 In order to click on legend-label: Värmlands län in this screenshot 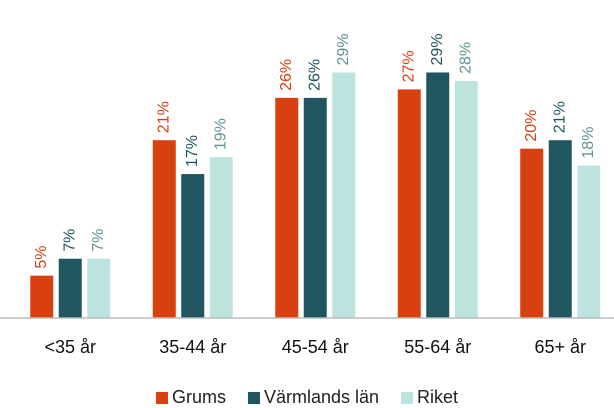, I will do `click(321, 397)`.